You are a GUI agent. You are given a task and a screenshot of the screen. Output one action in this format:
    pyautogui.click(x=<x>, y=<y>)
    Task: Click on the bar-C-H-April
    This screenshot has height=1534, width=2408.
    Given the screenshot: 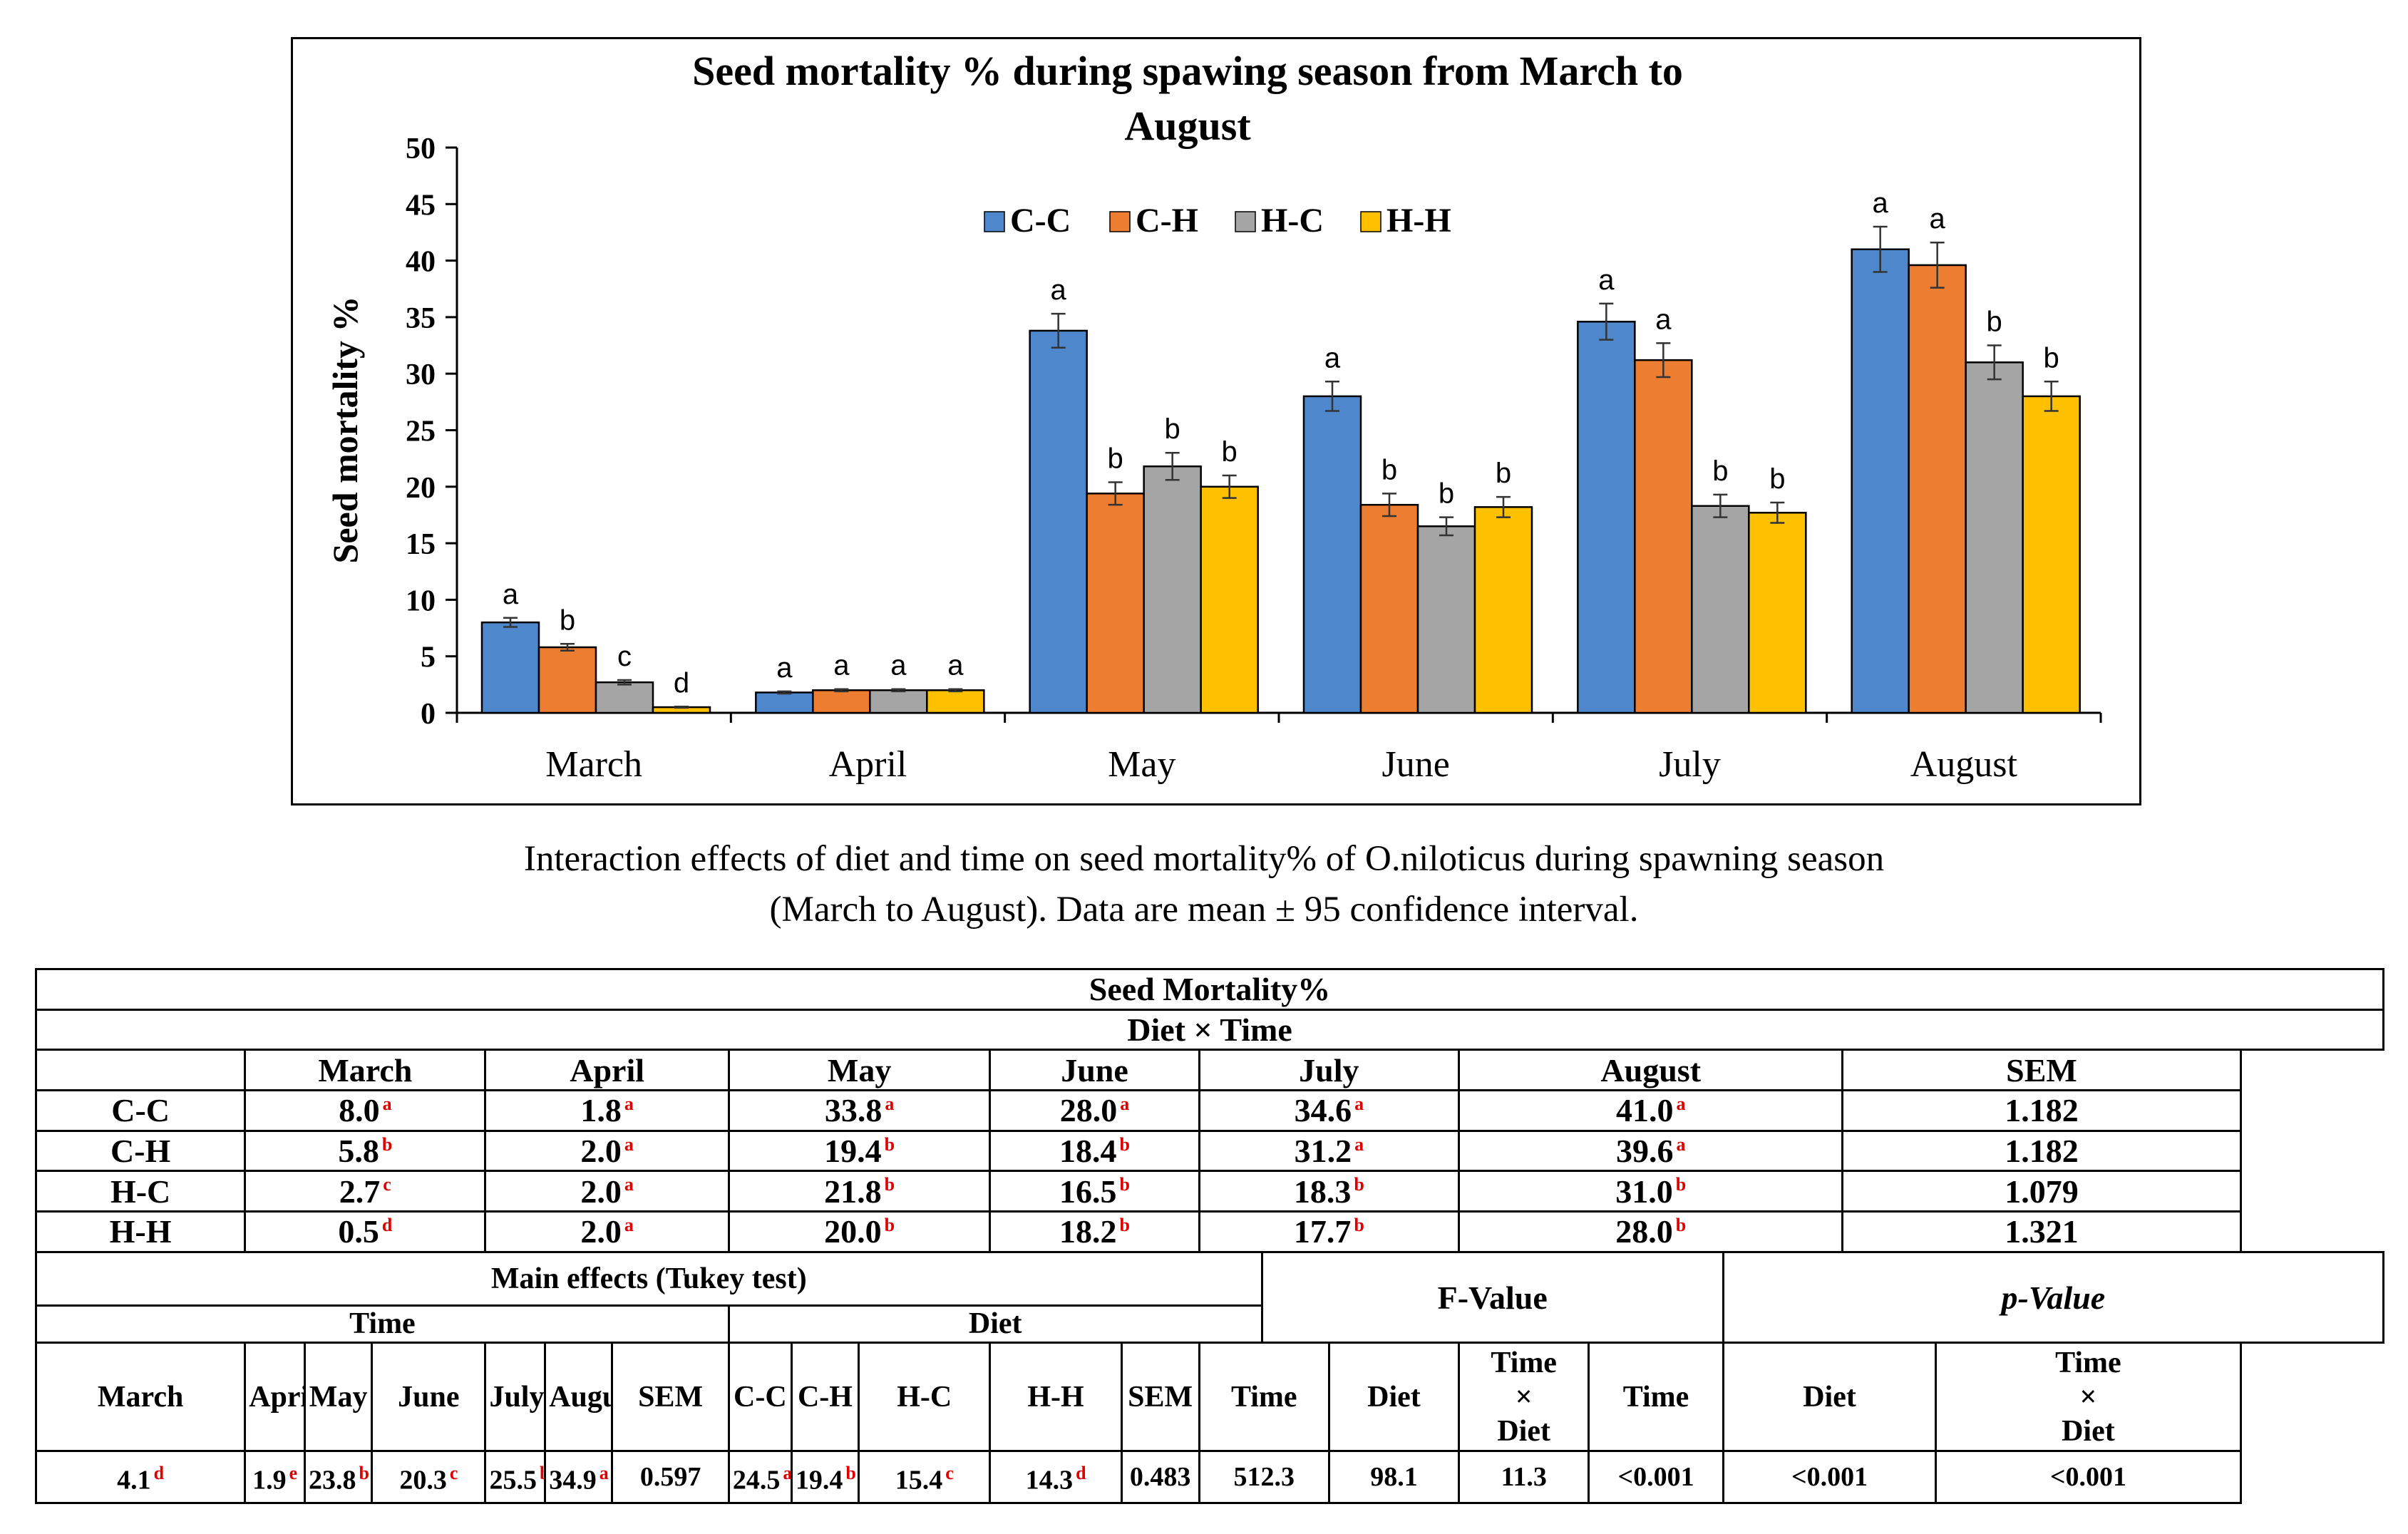 What is the action you would take?
    pyautogui.click(x=841, y=701)
    